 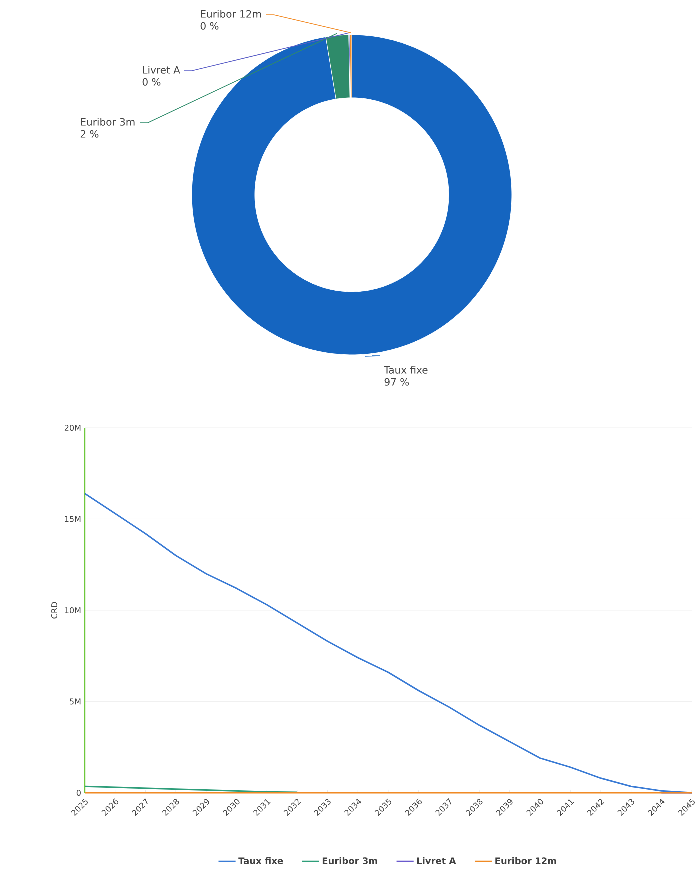 What do you see at coordinates (261, 860) in the screenshot?
I see `legend-label: Taux fixe` at bounding box center [261, 860].